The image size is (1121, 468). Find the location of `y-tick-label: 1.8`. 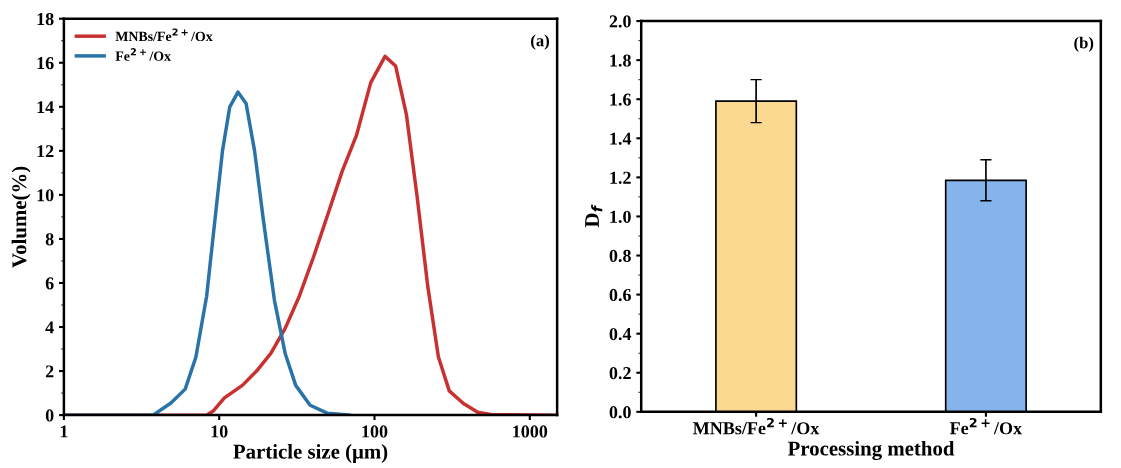

y-tick-label: 1.8 is located at coordinates (620, 60).